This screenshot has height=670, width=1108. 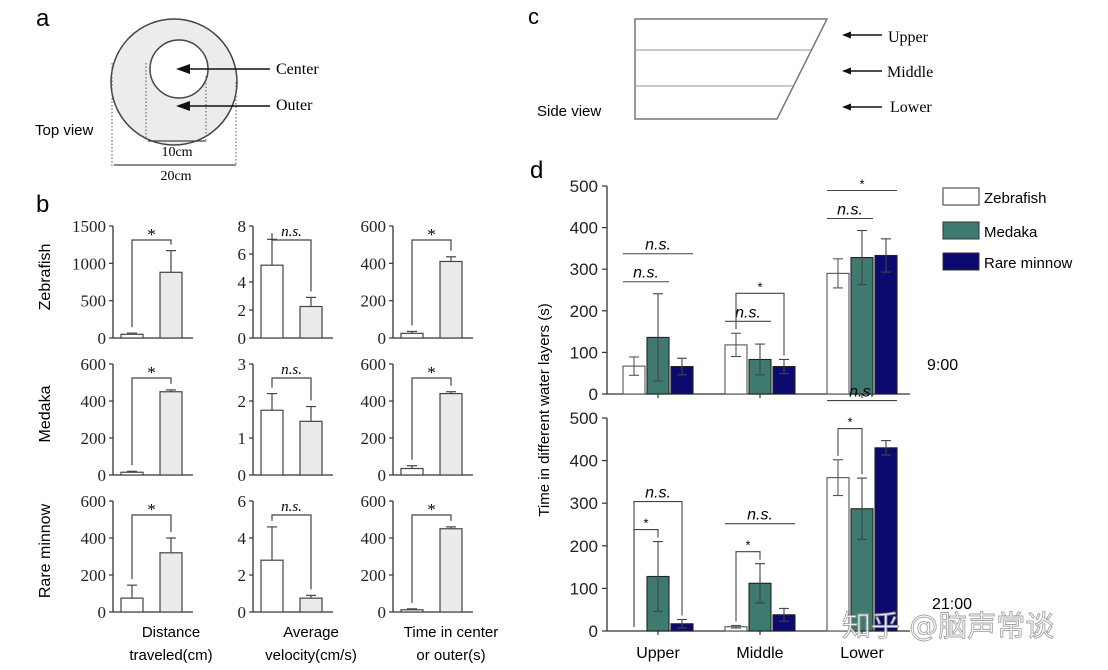 I want to click on y-tick-label: 1000, so click(x=89, y=263).